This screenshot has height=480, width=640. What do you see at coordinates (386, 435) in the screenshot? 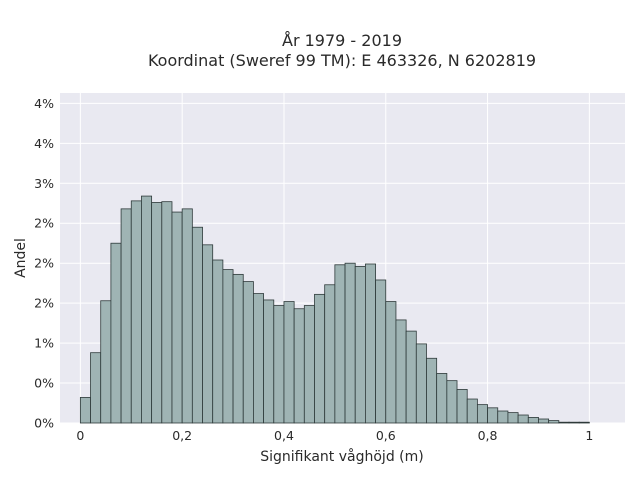
I see `x-tick-label: 0,6` at bounding box center [386, 435].